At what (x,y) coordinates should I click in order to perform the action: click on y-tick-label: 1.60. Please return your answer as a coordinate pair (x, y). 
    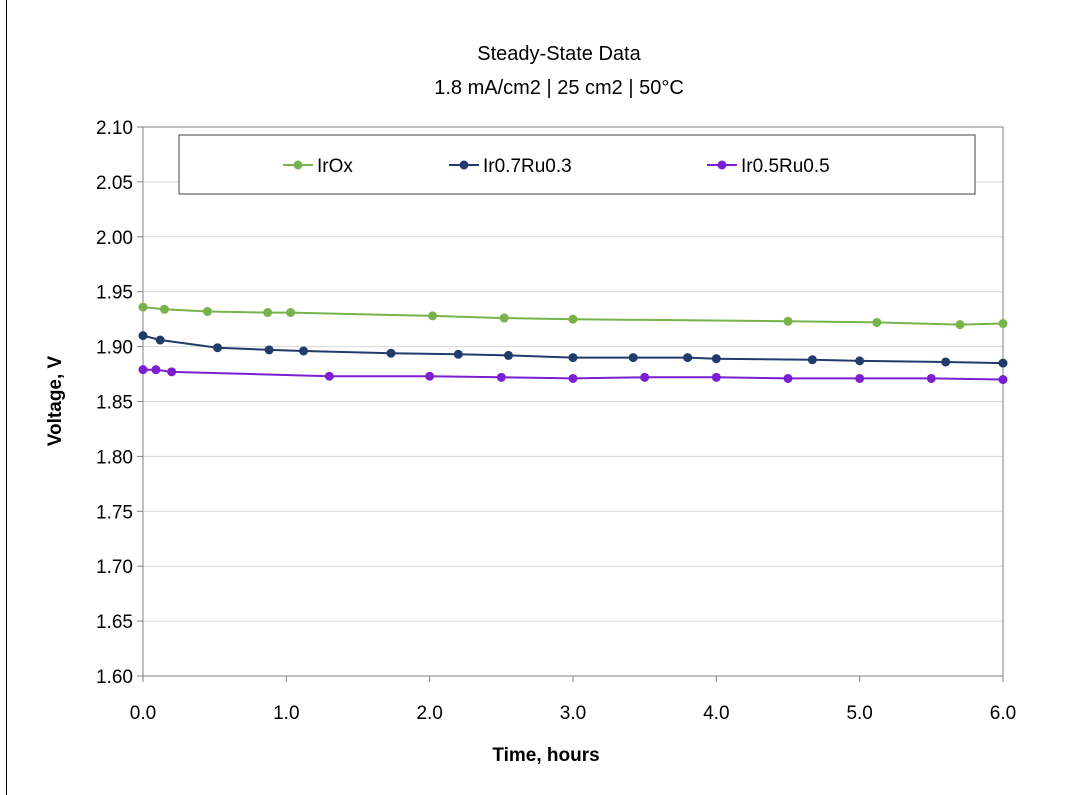
    Looking at the image, I should click on (114, 677).